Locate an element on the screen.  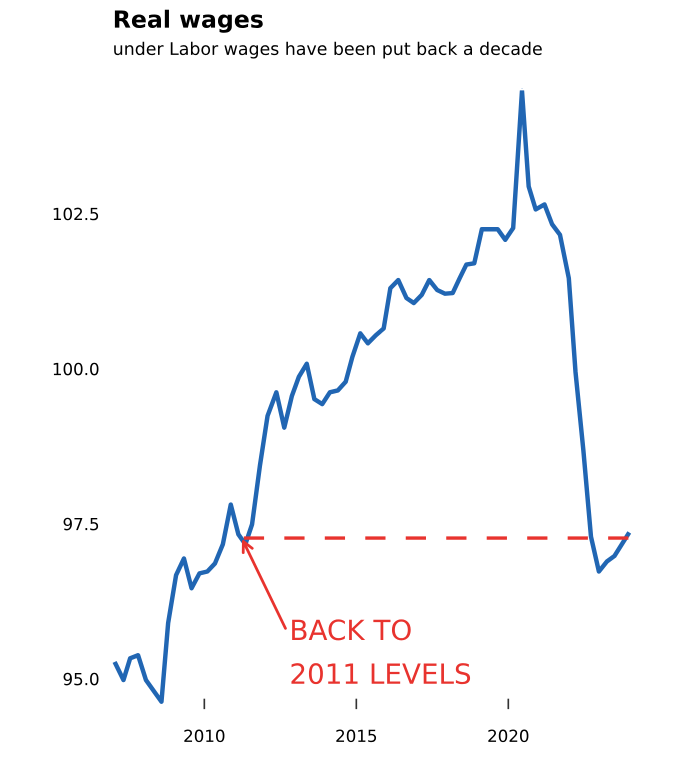
annotation: BACK TO 2011 LEVELS is located at coordinates (380, 651).